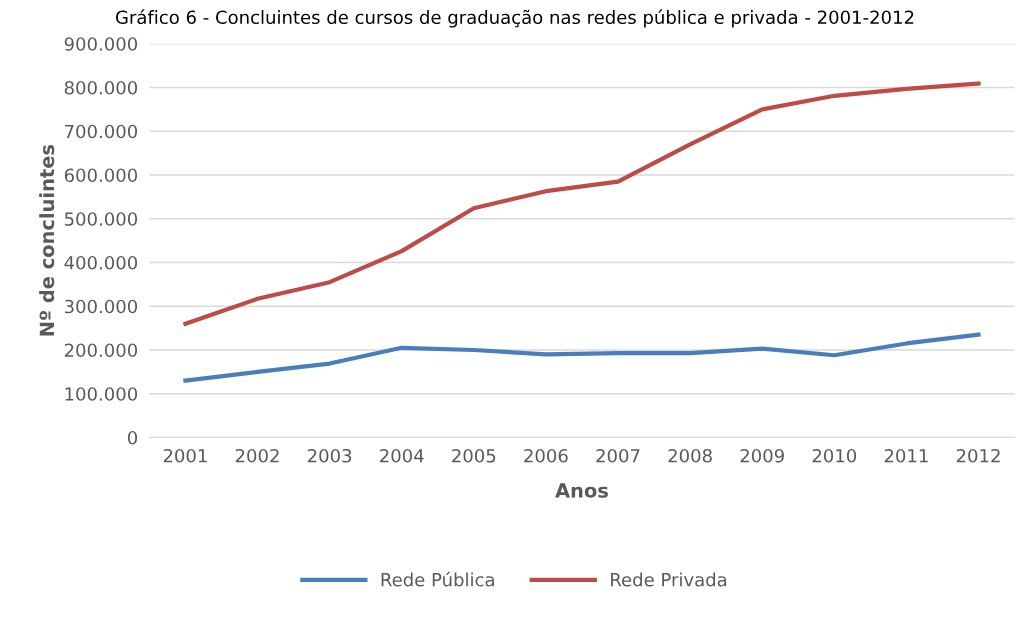  Describe the element at coordinates (581, 490) in the screenshot. I see `x-axis-title: Anos` at that location.